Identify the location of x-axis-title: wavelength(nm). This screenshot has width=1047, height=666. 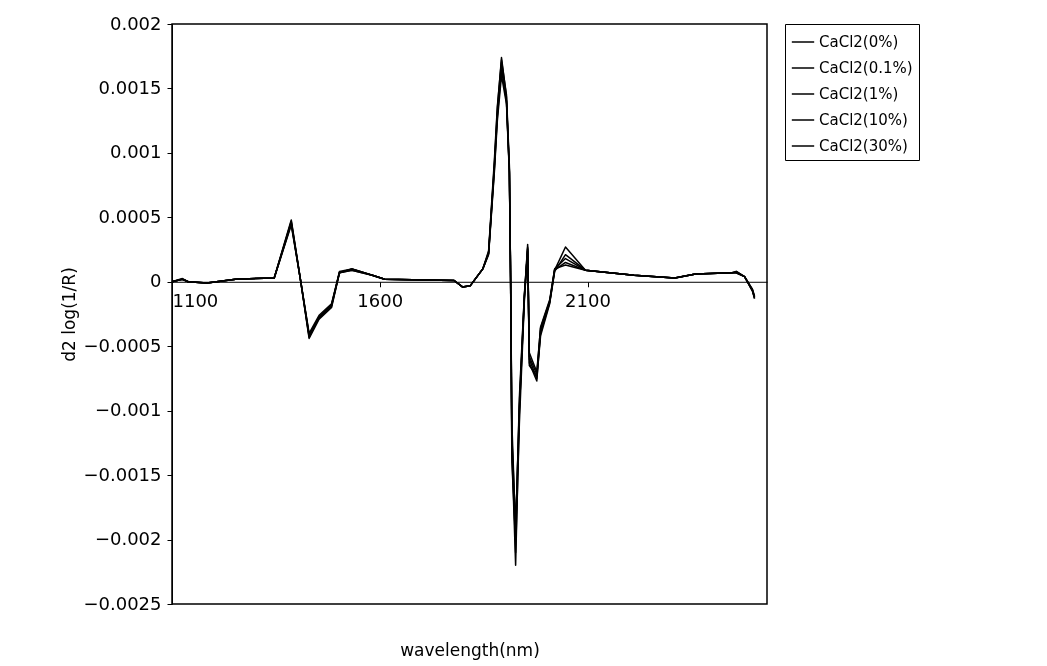
(470, 649).